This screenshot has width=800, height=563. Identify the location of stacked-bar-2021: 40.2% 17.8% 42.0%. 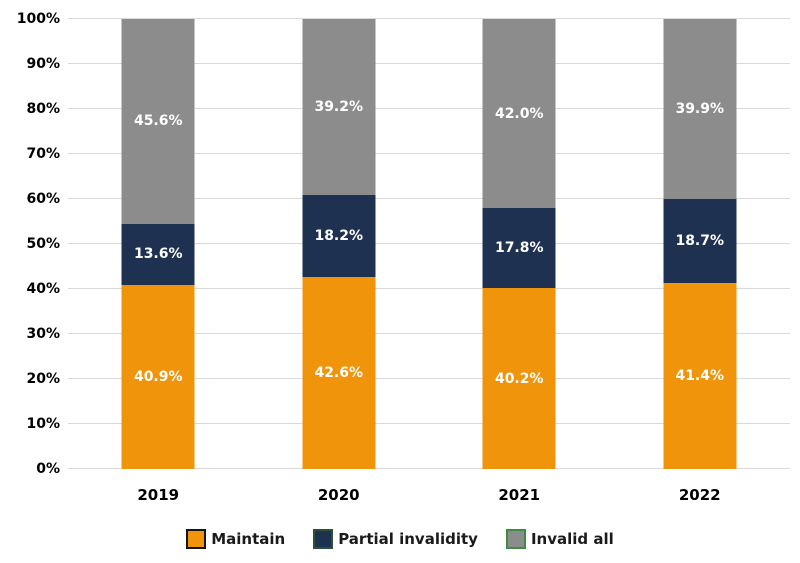
(519, 244).